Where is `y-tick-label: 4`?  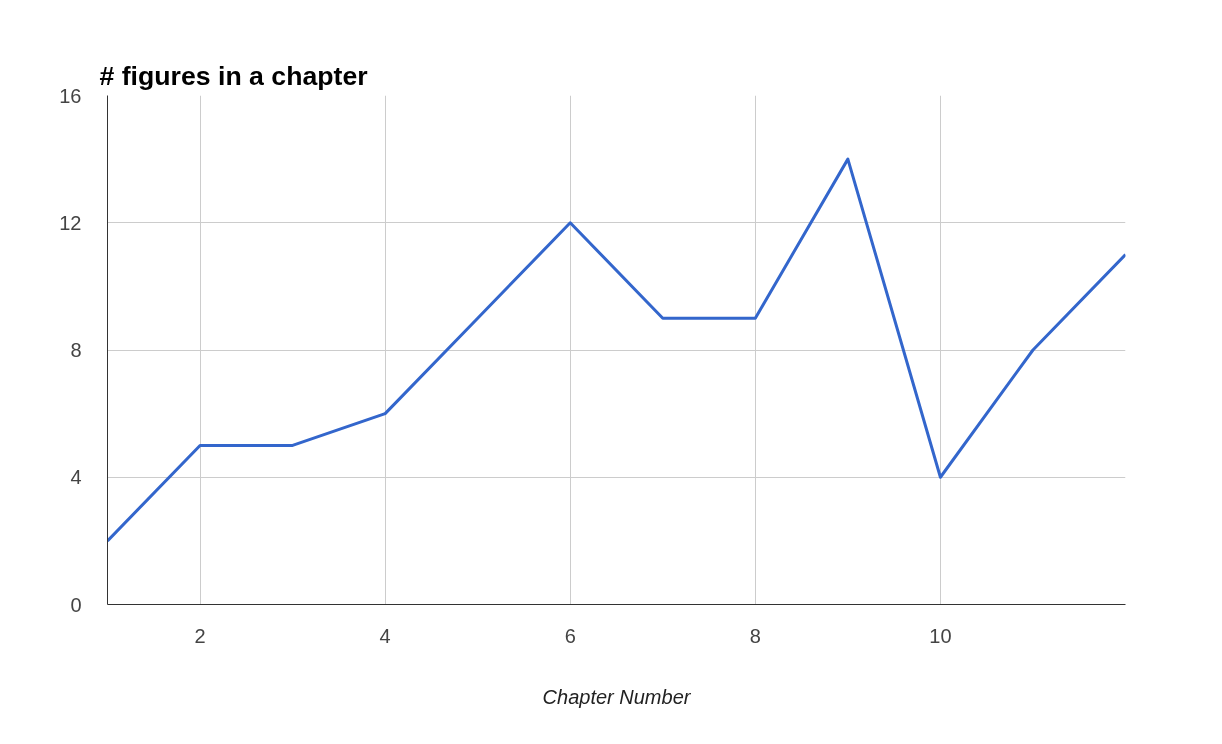
y-tick-label: 4 is located at coordinates (76, 477).